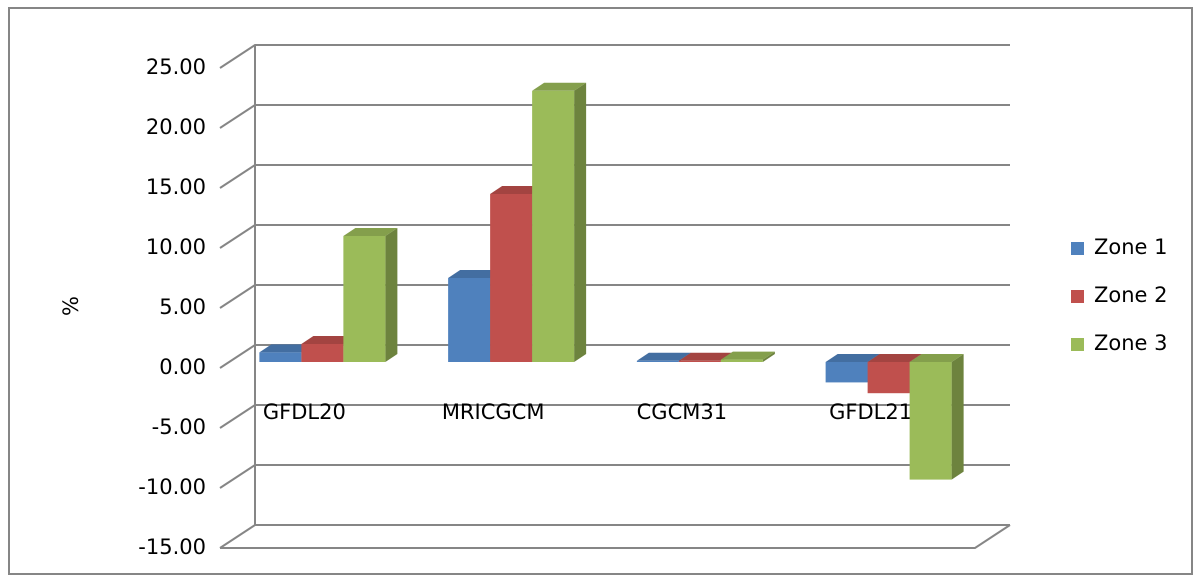  Describe the element at coordinates (176, 187) in the screenshot. I see `y-tick-label: 15.00` at that location.